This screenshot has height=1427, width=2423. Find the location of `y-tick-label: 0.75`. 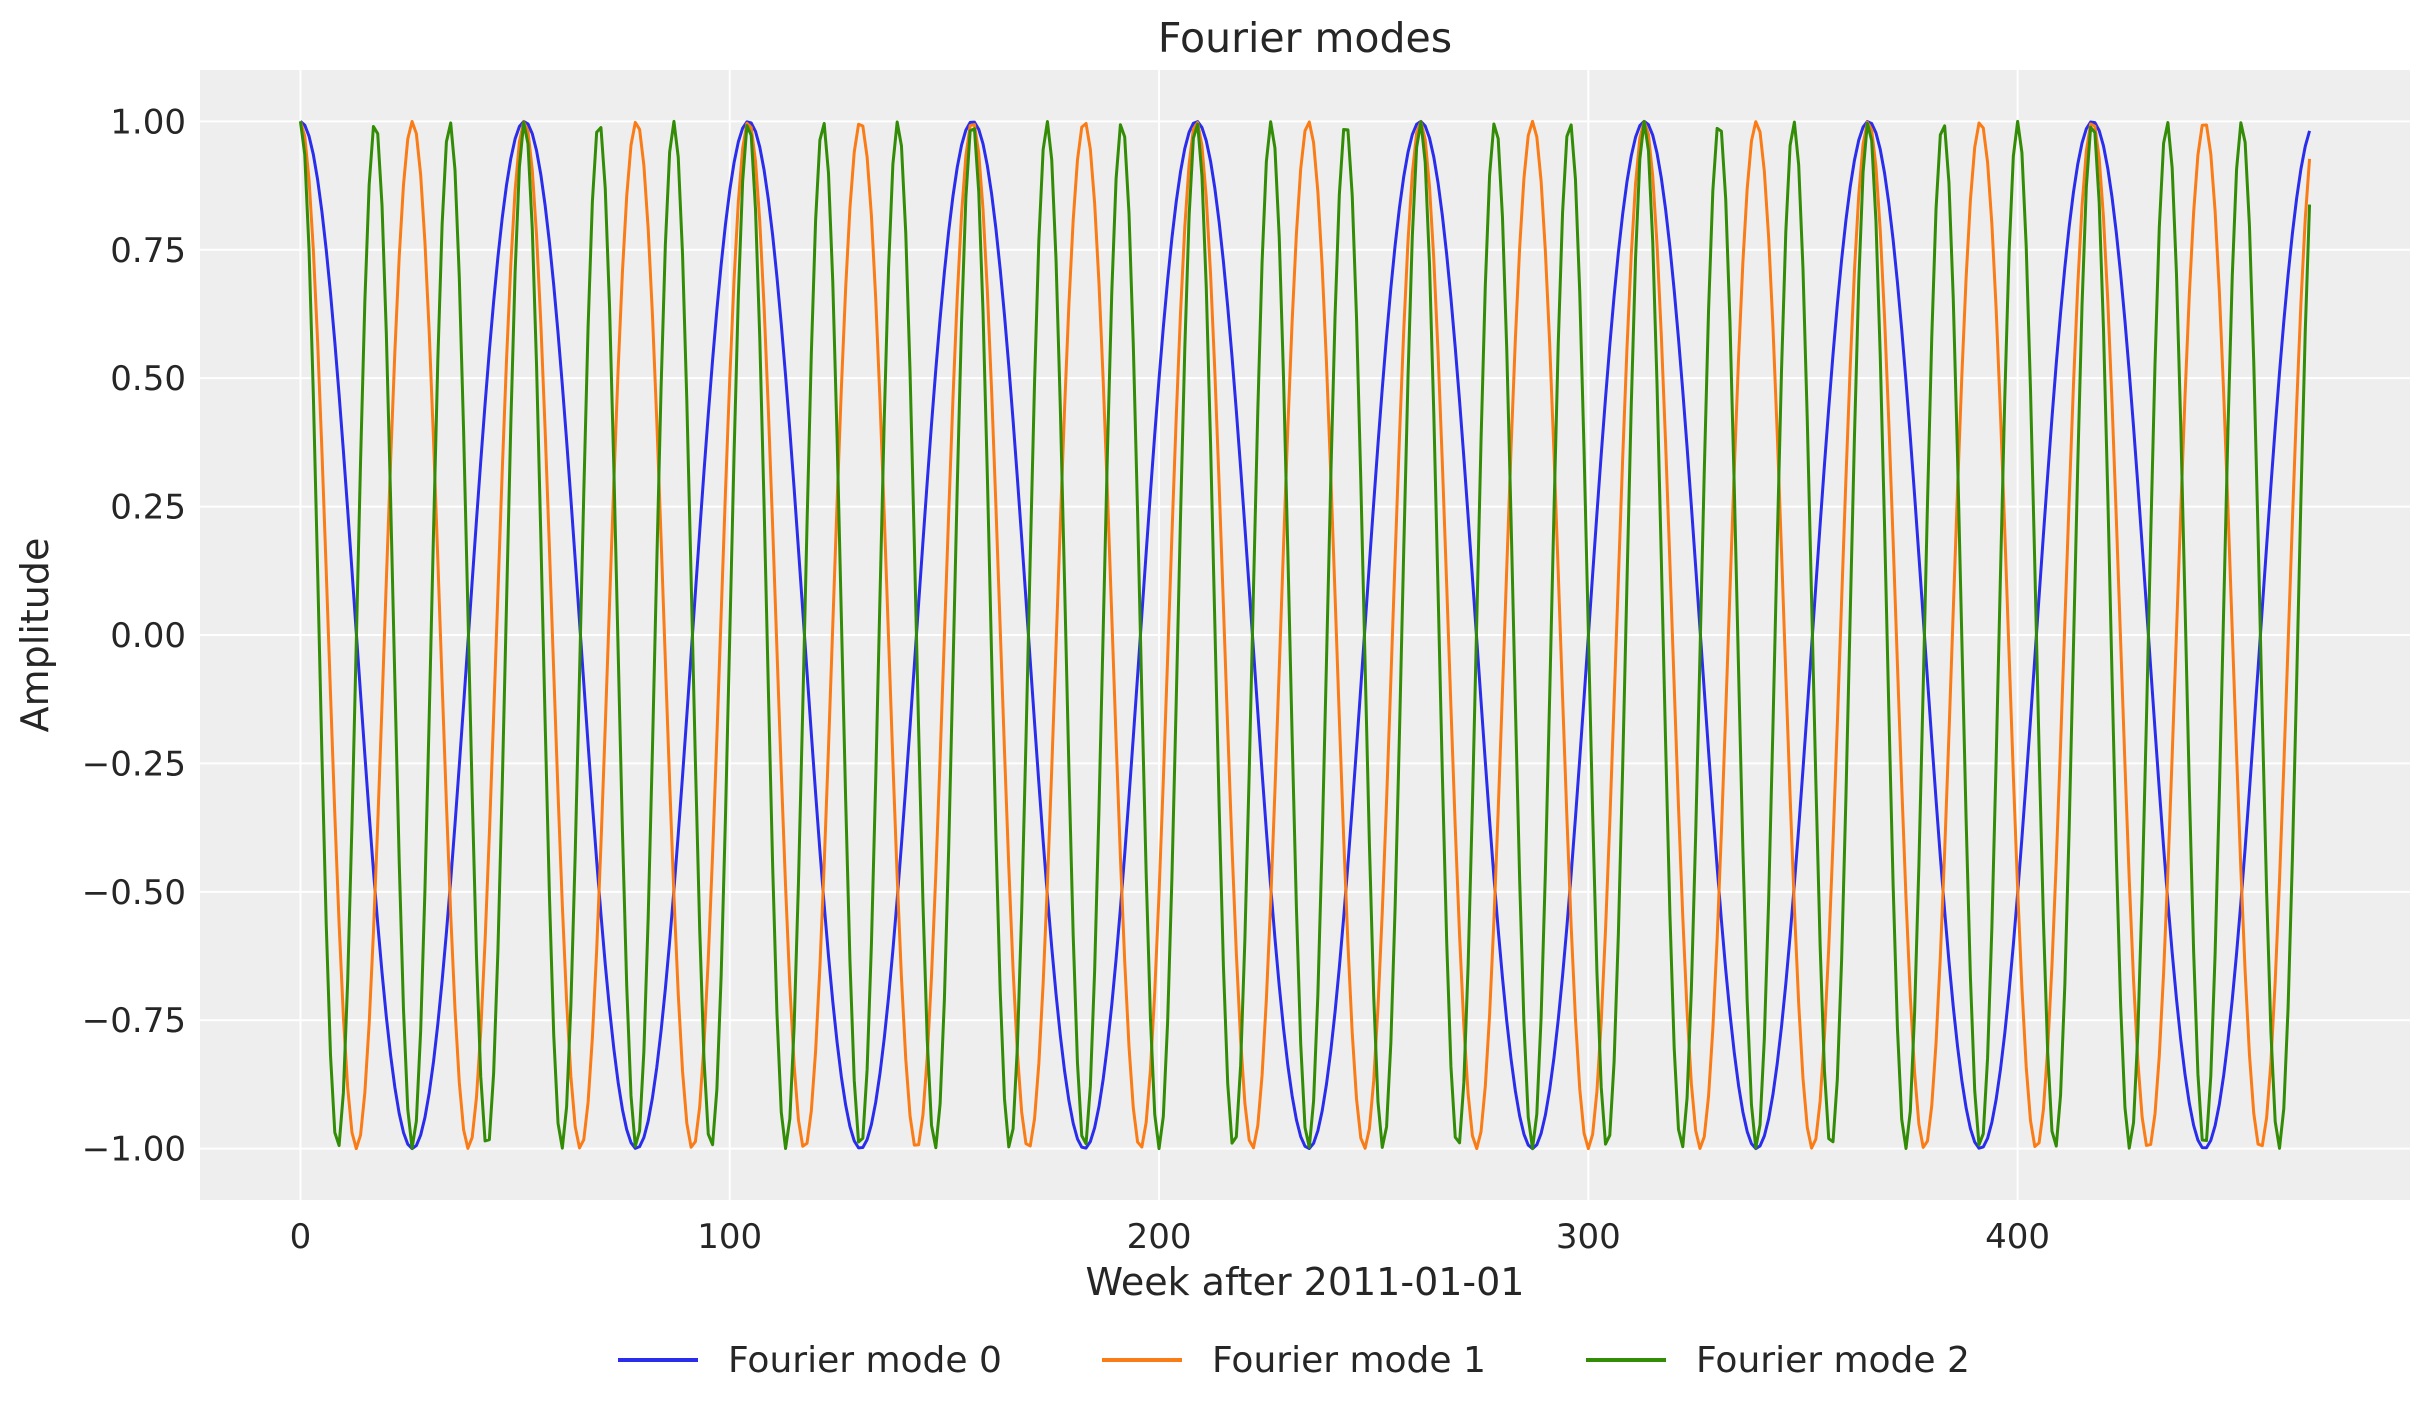

y-tick-label: 0.75 is located at coordinates (148, 251).